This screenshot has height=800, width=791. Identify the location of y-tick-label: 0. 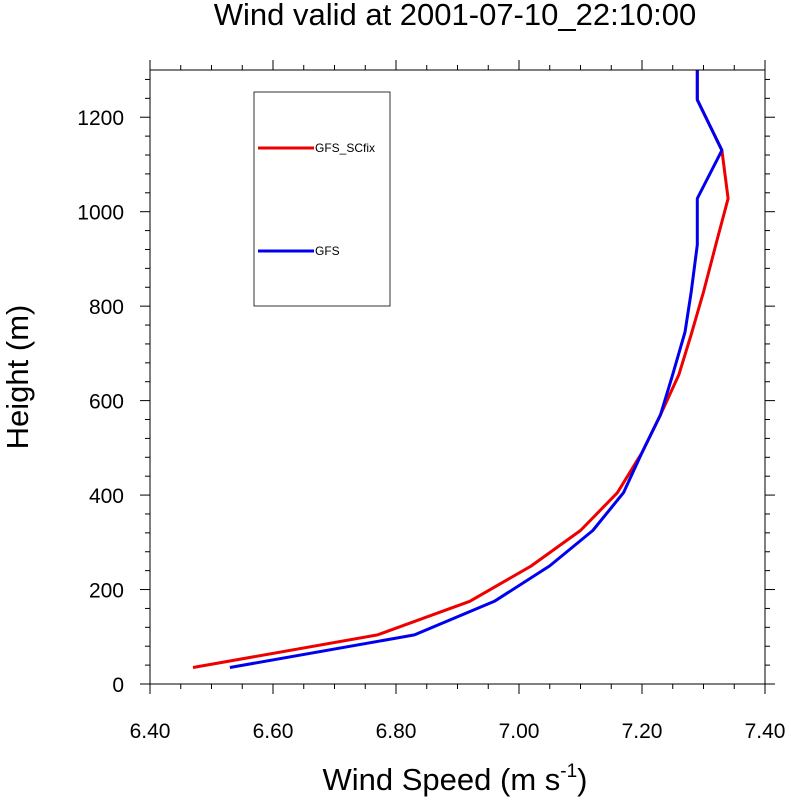
(118, 685).